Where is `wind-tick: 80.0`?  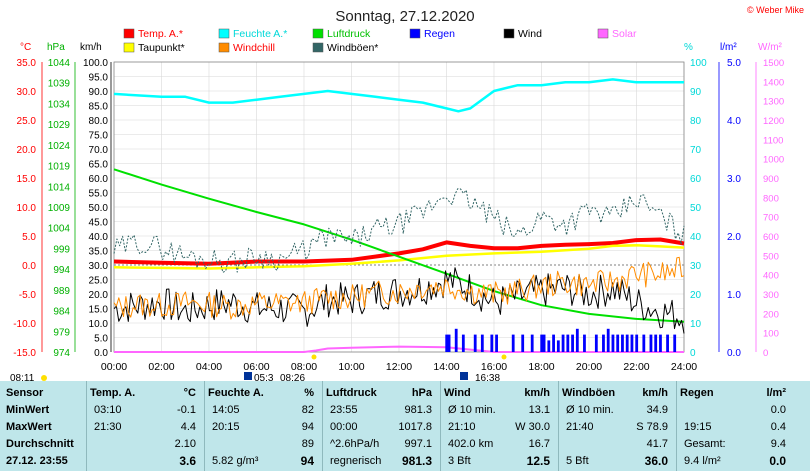 wind-tick: 80.0 is located at coordinates (99, 121).